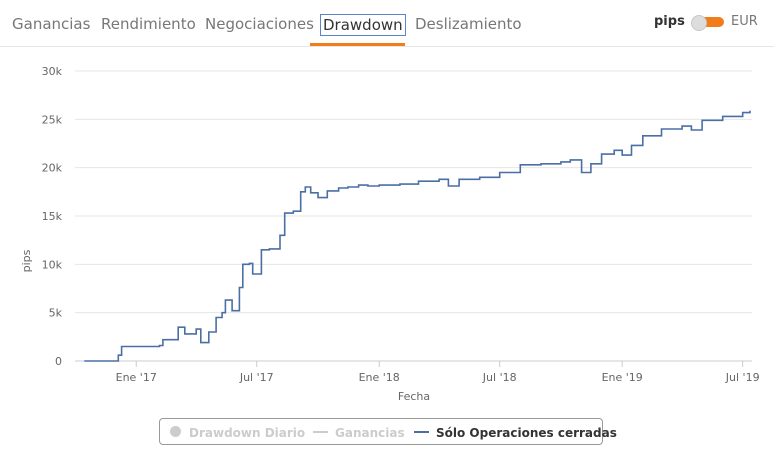 The height and width of the screenshot is (458, 774). Describe the element at coordinates (52, 168) in the screenshot. I see `y-tick-label: 20k` at that location.